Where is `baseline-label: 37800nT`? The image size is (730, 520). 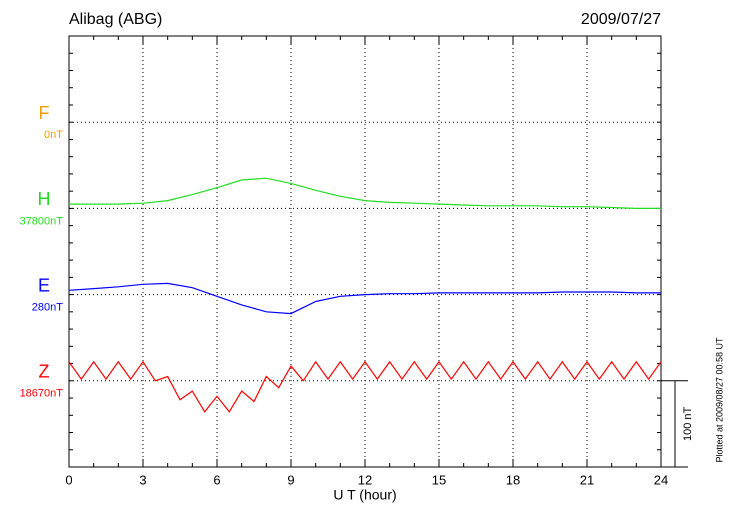 baseline-label: 37800nT is located at coordinates (42, 221).